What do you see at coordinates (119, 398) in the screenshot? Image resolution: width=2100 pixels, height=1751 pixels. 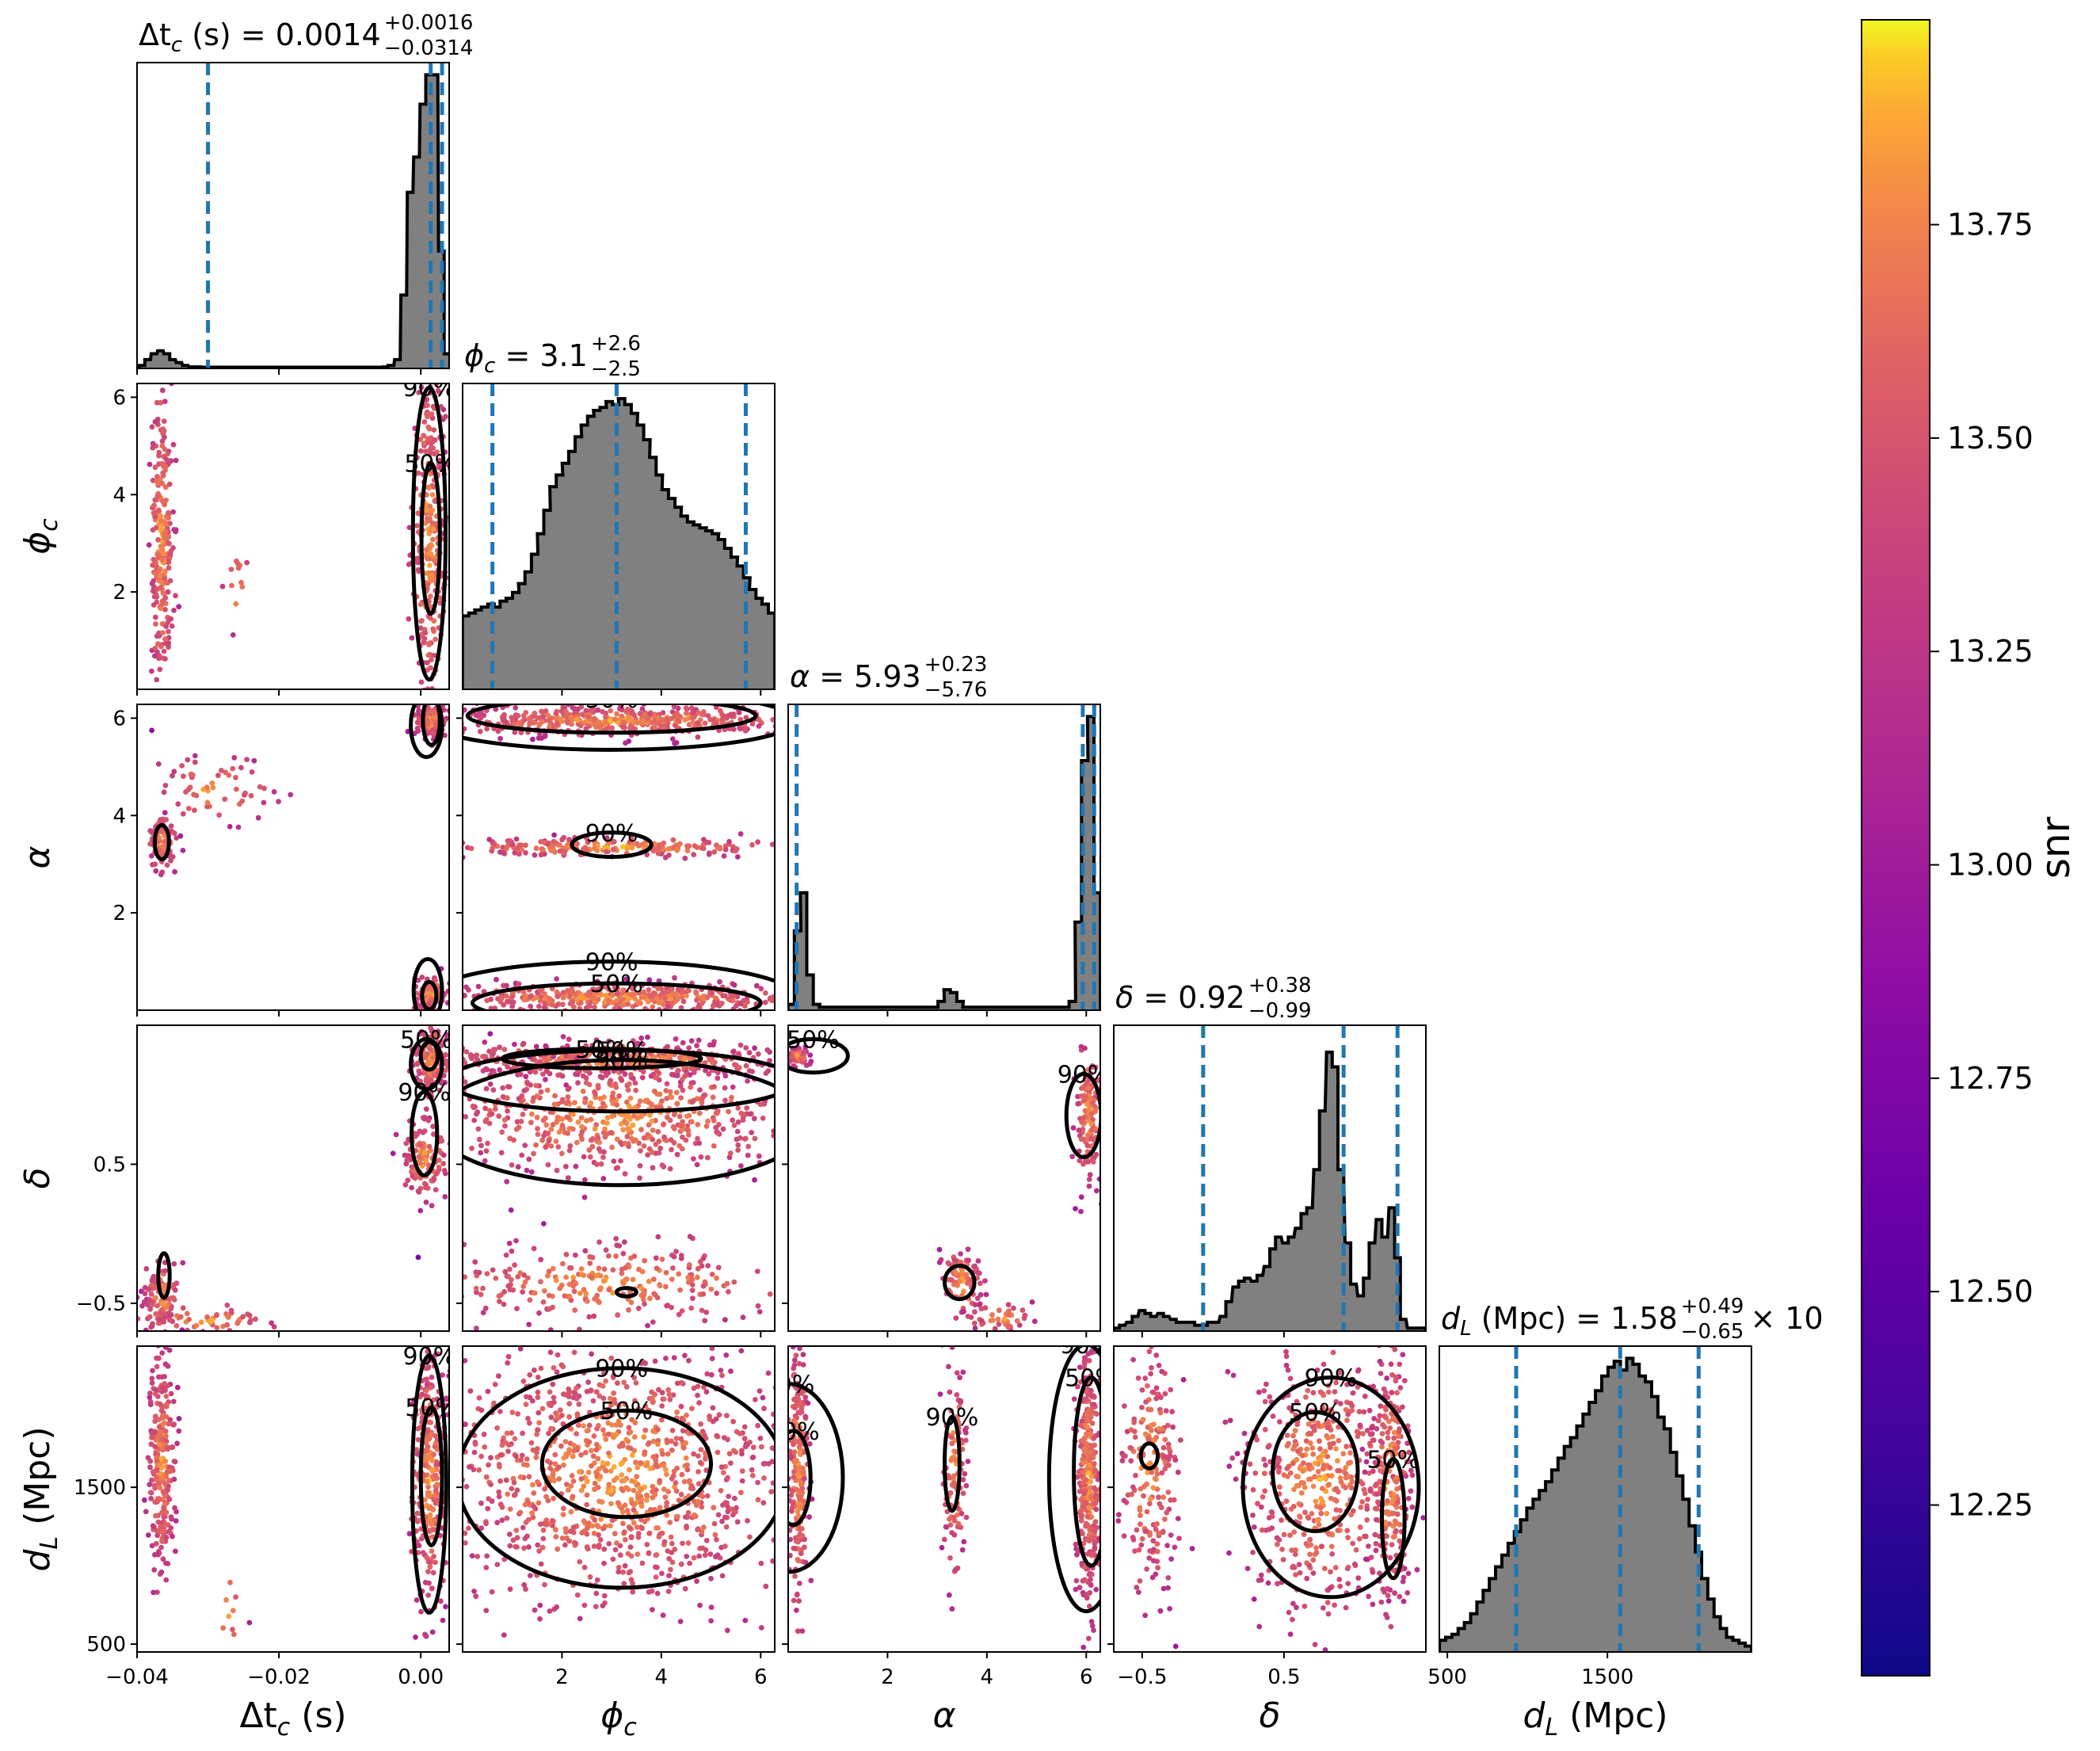 I see `y-tick-label-phic-2: 6` at bounding box center [119, 398].